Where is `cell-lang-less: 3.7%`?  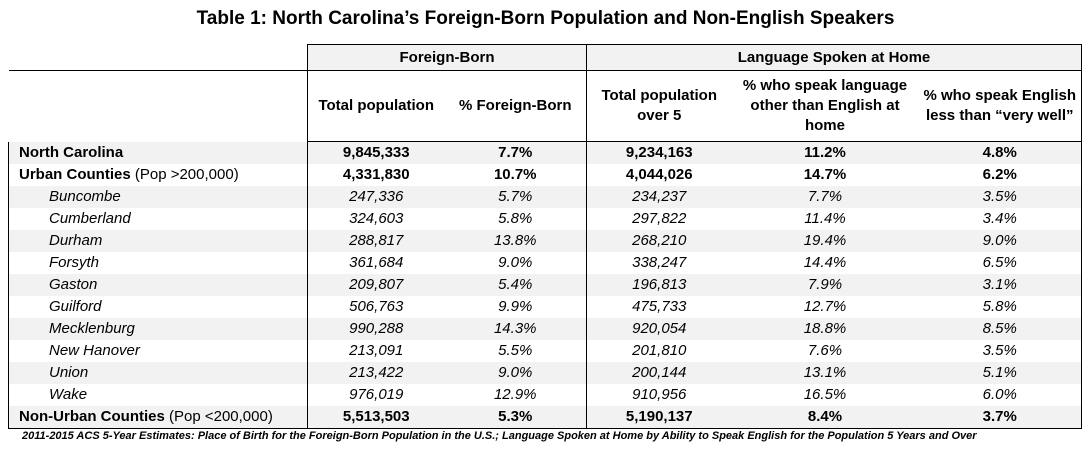
cell-lang-less: 3.7% is located at coordinates (1000, 417).